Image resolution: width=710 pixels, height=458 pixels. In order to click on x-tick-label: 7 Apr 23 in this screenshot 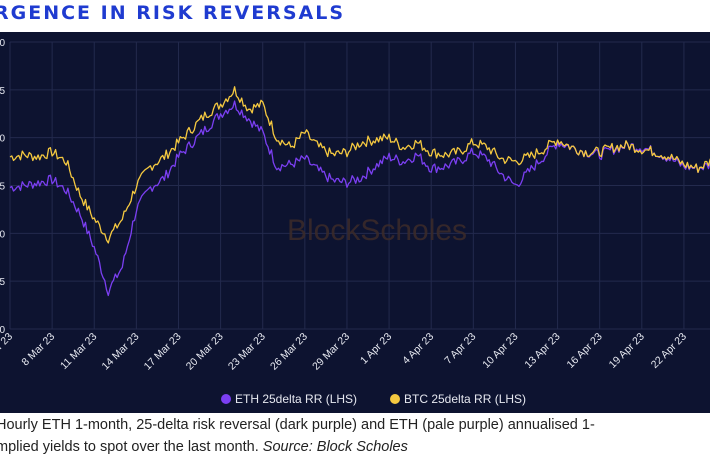, I will do `click(460, 349)`.